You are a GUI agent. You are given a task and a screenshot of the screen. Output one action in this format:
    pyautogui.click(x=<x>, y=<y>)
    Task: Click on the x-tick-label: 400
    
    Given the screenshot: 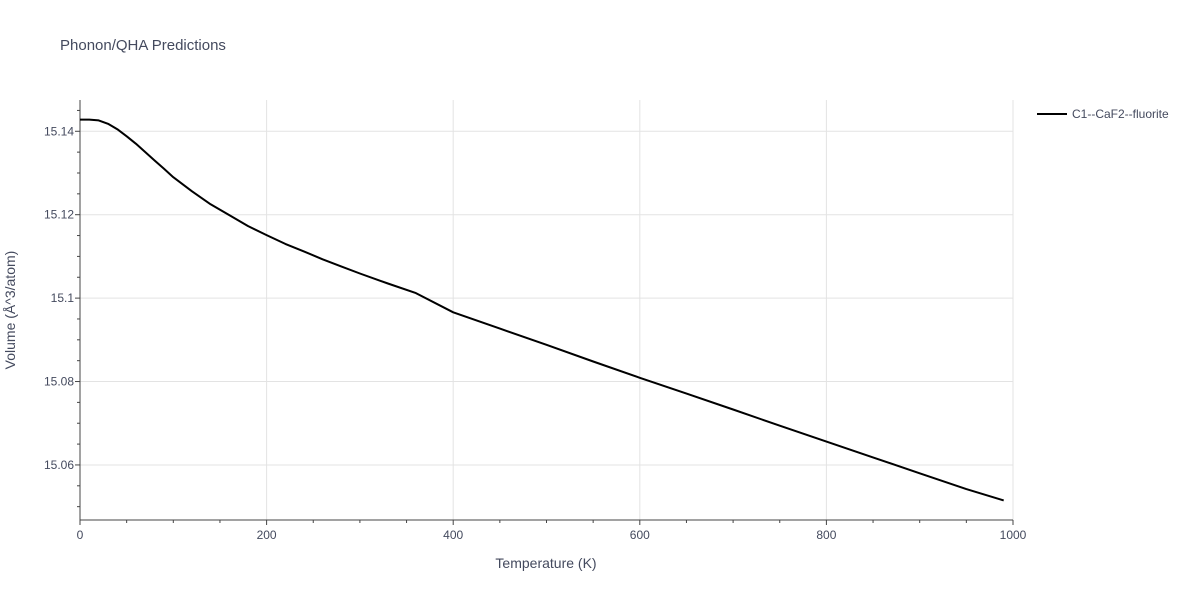 What is the action you would take?
    pyautogui.click(x=453, y=535)
    